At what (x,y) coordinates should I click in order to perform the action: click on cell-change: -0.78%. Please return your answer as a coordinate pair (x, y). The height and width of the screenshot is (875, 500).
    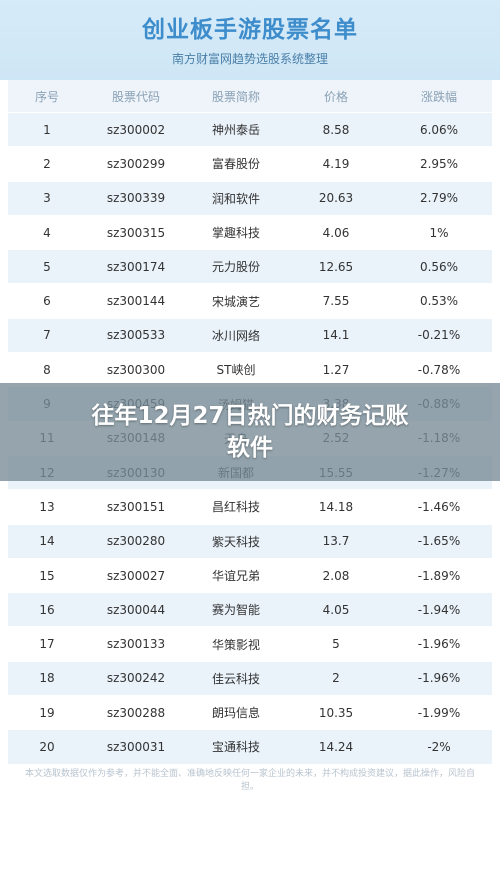
    Looking at the image, I should click on (439, 369).